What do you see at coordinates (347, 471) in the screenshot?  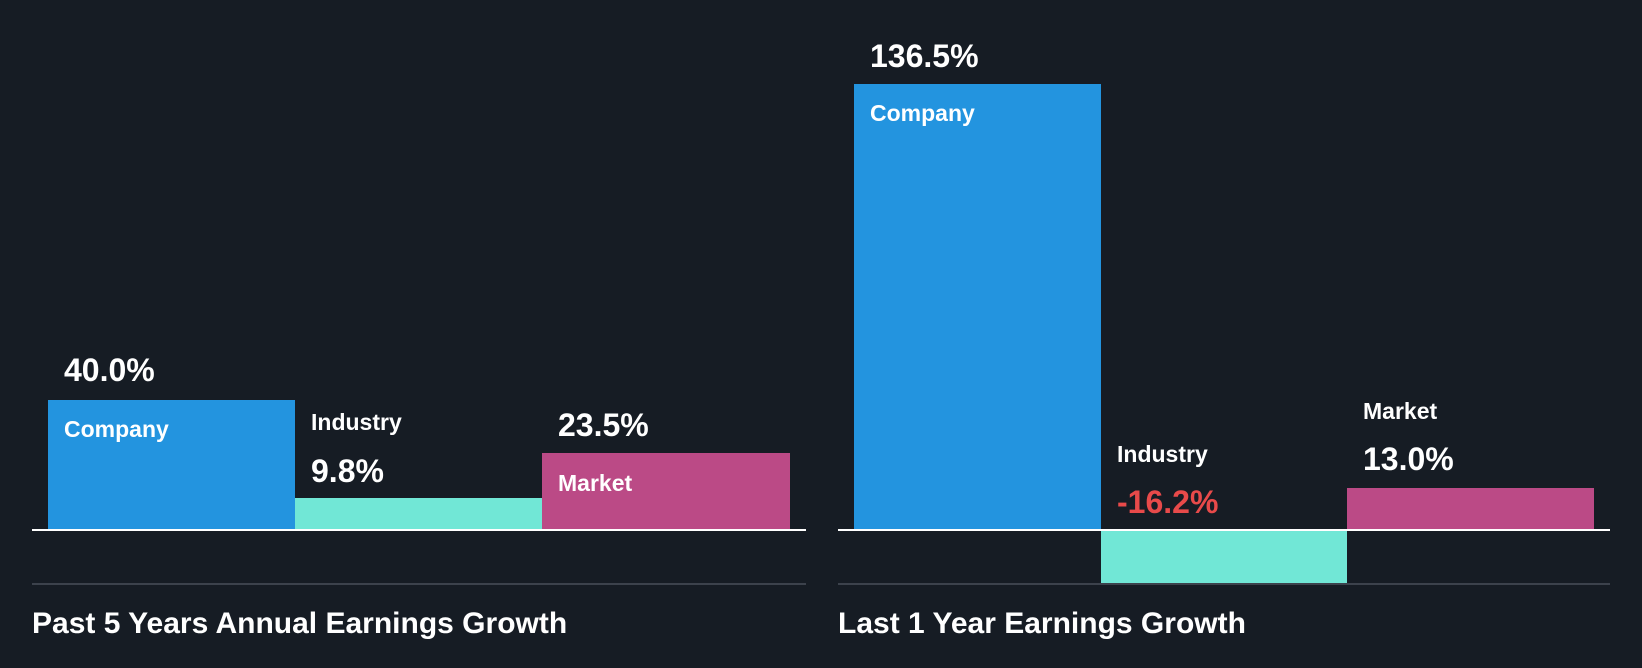 I see `industry-value: 9.8%` at bounding box center [347, 471].